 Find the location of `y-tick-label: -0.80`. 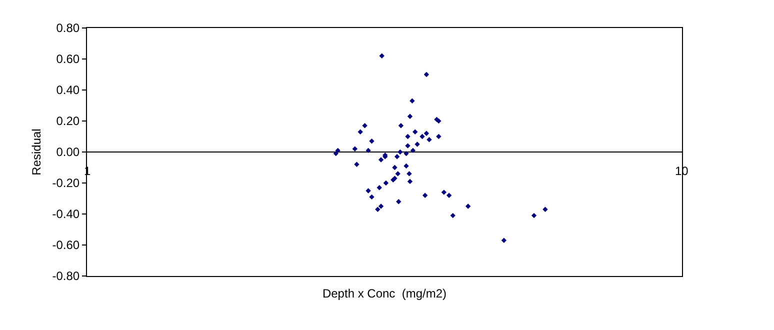

y-tick-label: -0.80 is located at coordinates (66, 276).